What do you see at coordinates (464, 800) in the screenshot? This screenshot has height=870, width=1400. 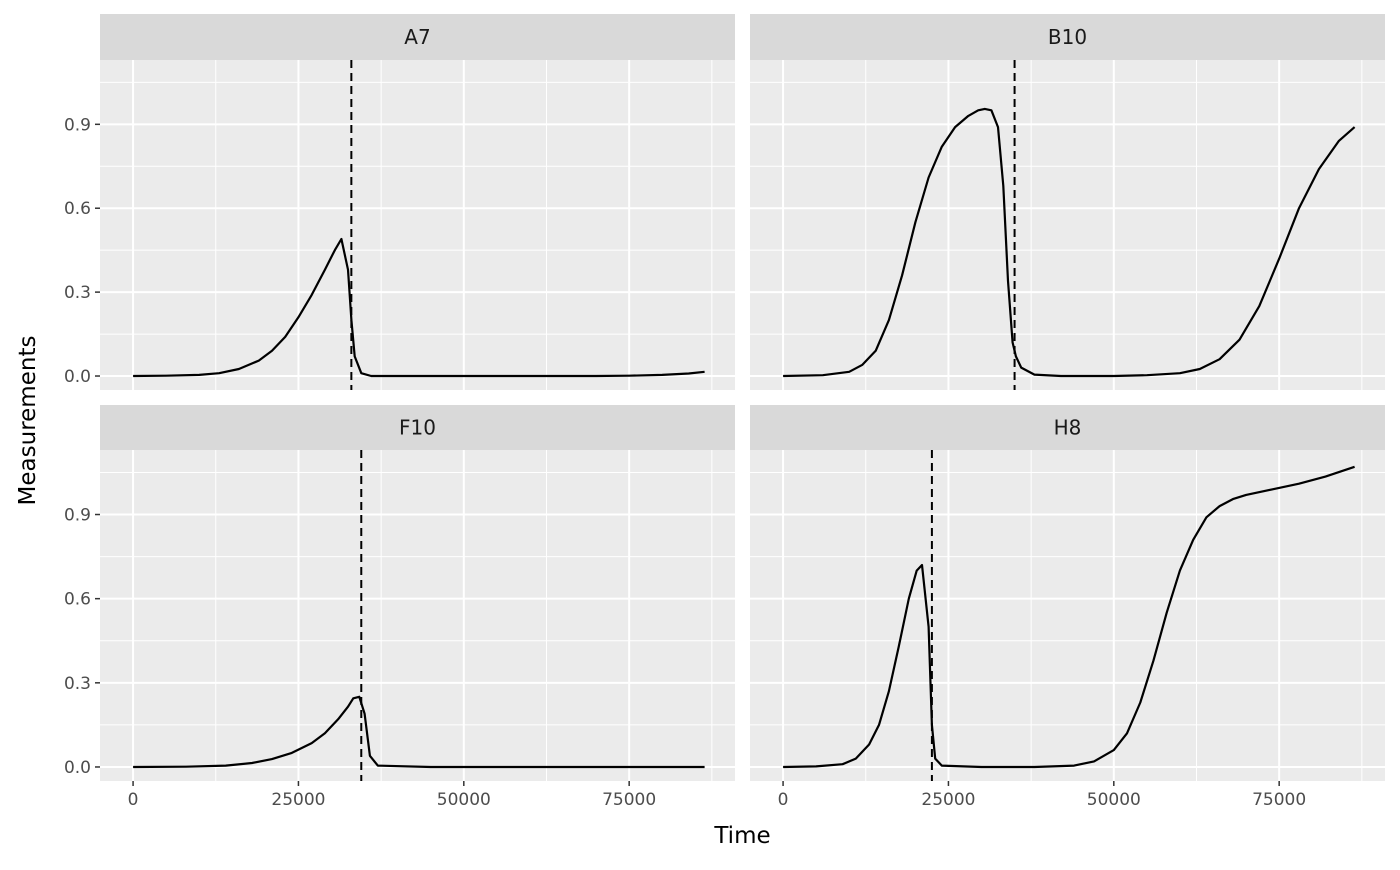 I see `panel-f10-x-tick-label: 50000` at bounding box center [464, 800].